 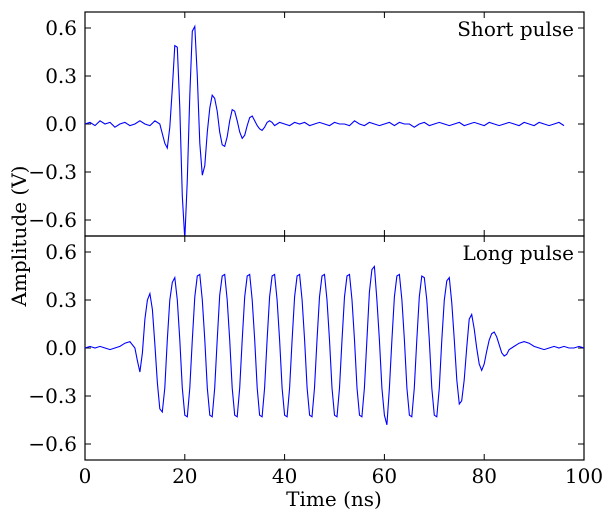 I want to click on x-axis-title: Time (ns), so click(x=334, y=499).